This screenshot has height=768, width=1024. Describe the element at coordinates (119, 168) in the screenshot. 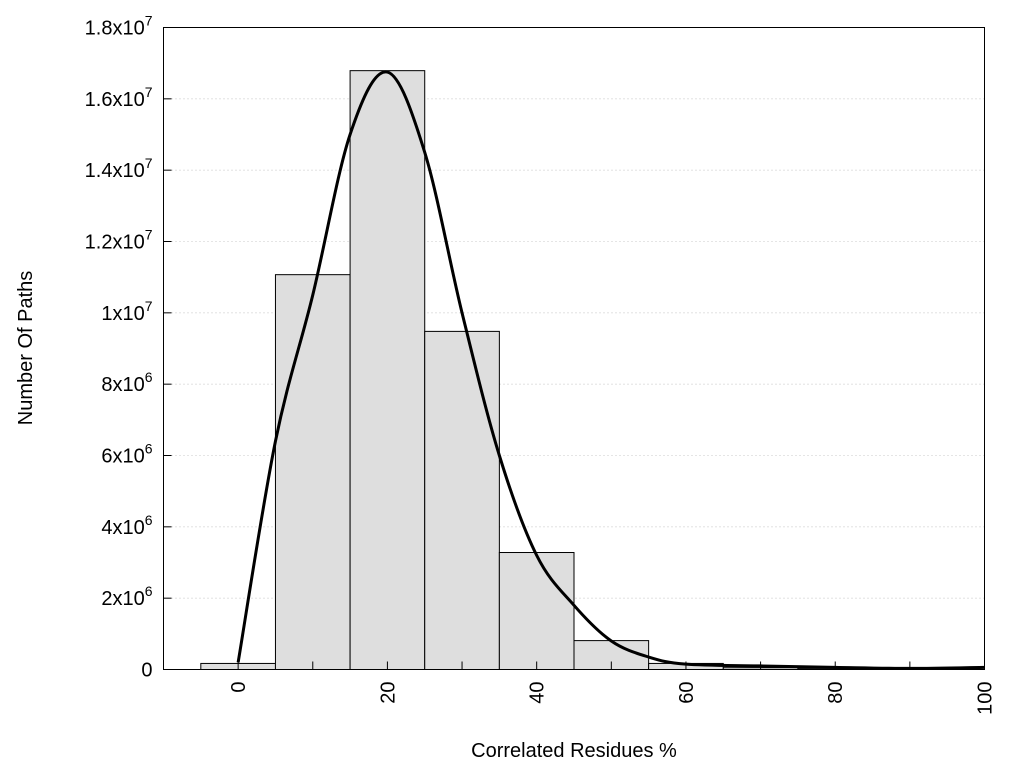

I see `y-tick-label: 1.4x10⁷` at that location.